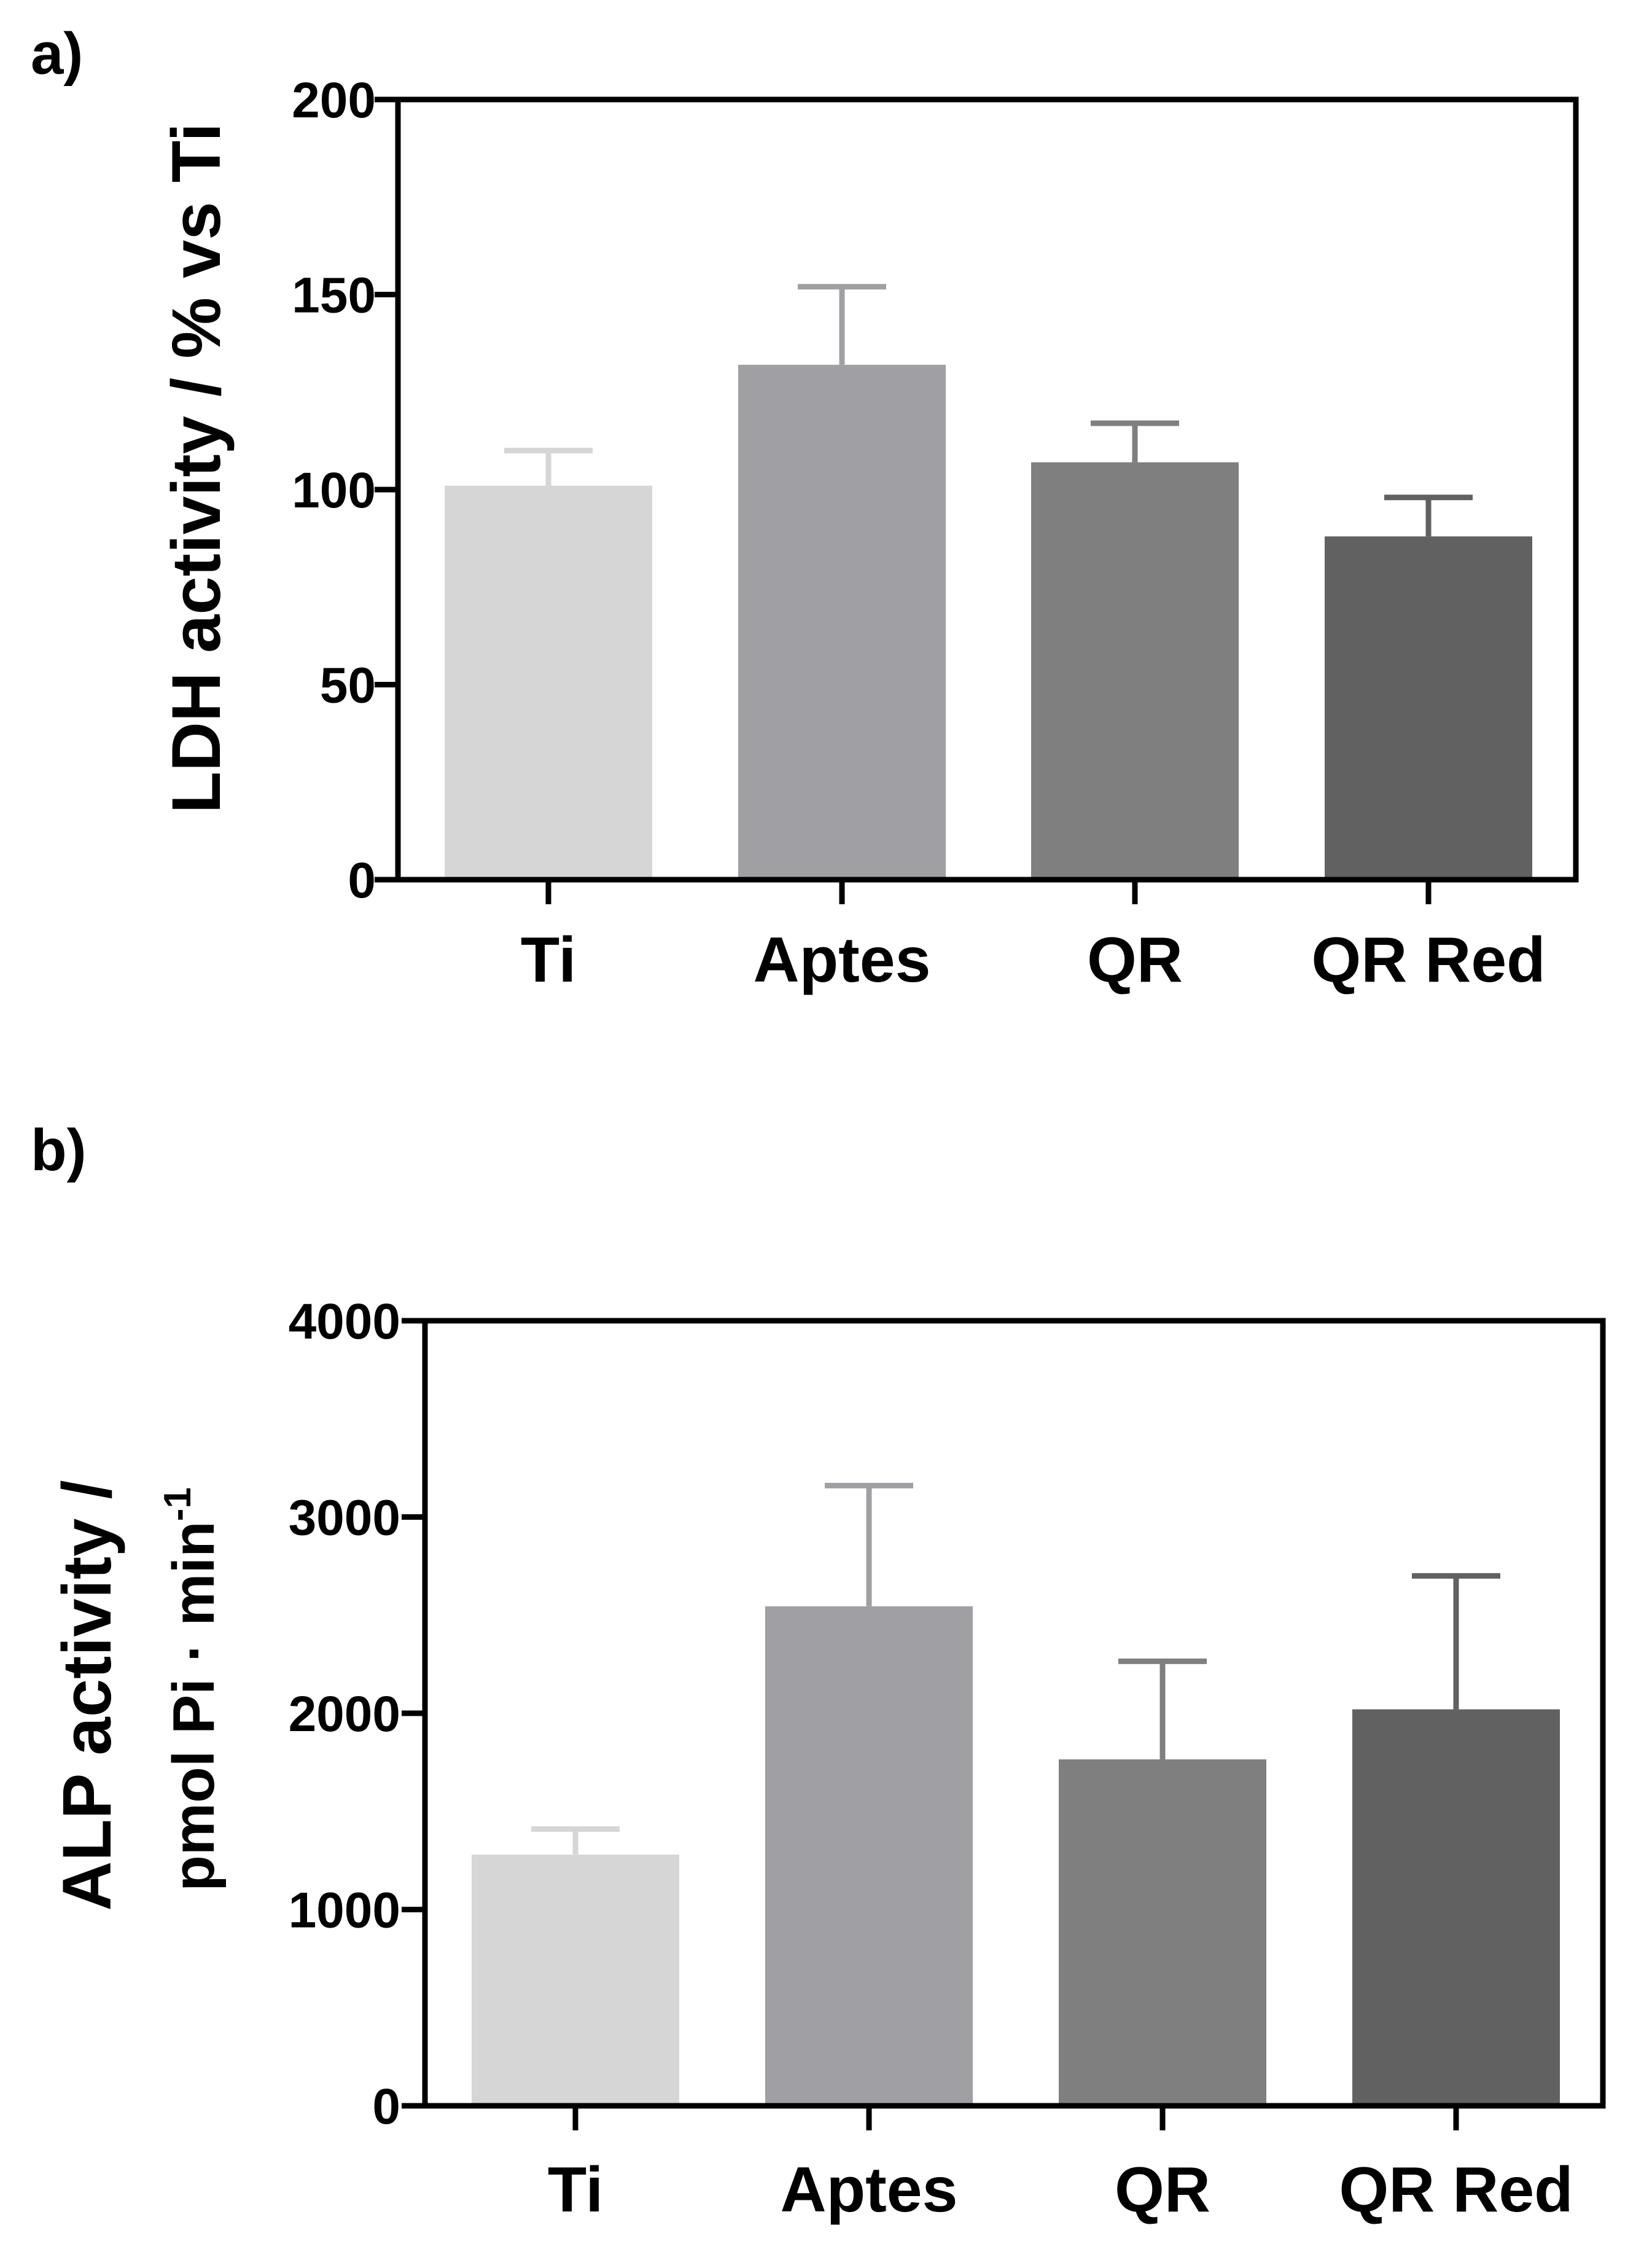 Image resolution: width=1652 pixels, height=2252 pixels. Describe the element at coordinates (386, 2107) in the screenshot. I see `chart-b-y-tick-label: 0` at that location.